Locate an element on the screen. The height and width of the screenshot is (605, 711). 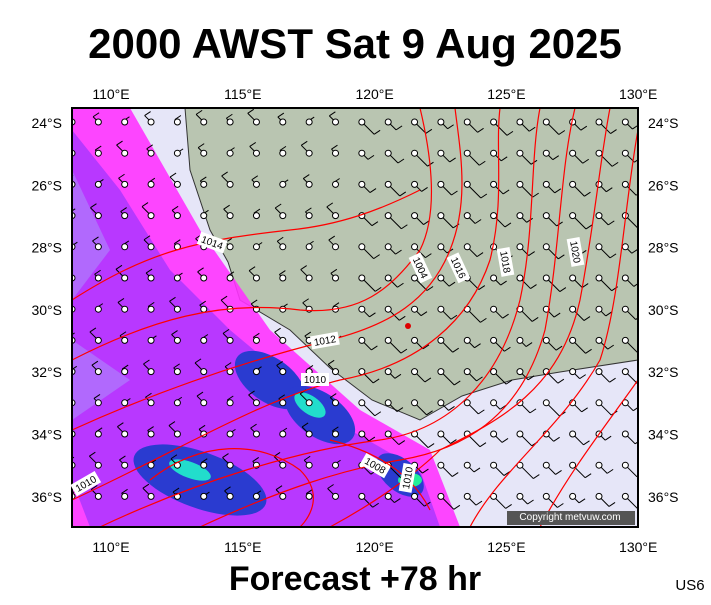
lon-label: 125°E is located at coordinates (506, 94).